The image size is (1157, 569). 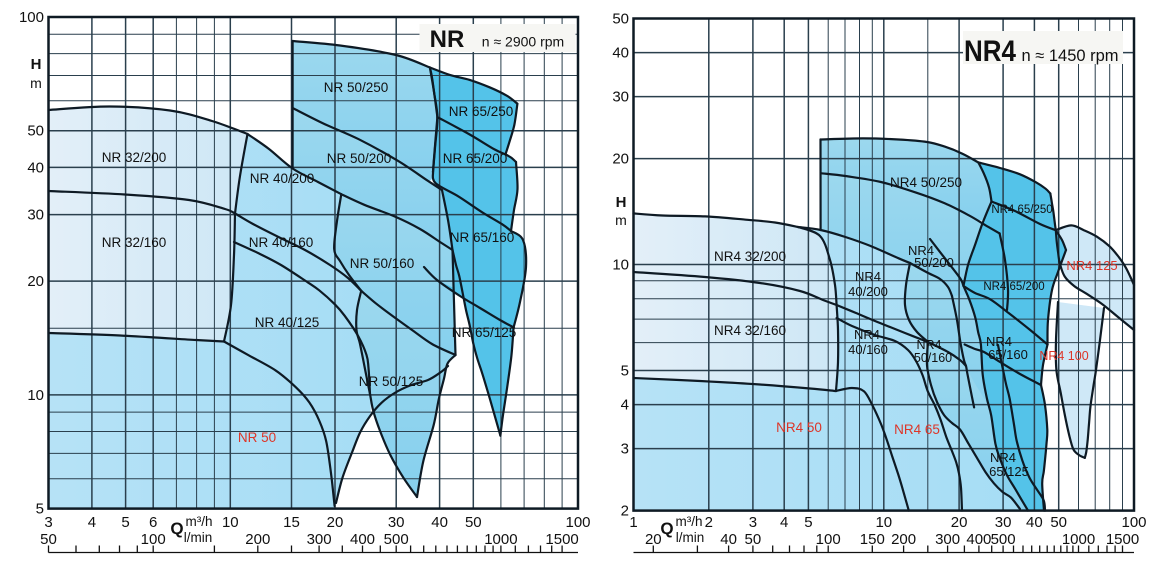 What do you see at coordinates (868, 349) in the screenshot?
I see `svg-text: 40/160` at bounding box center [868, 349].